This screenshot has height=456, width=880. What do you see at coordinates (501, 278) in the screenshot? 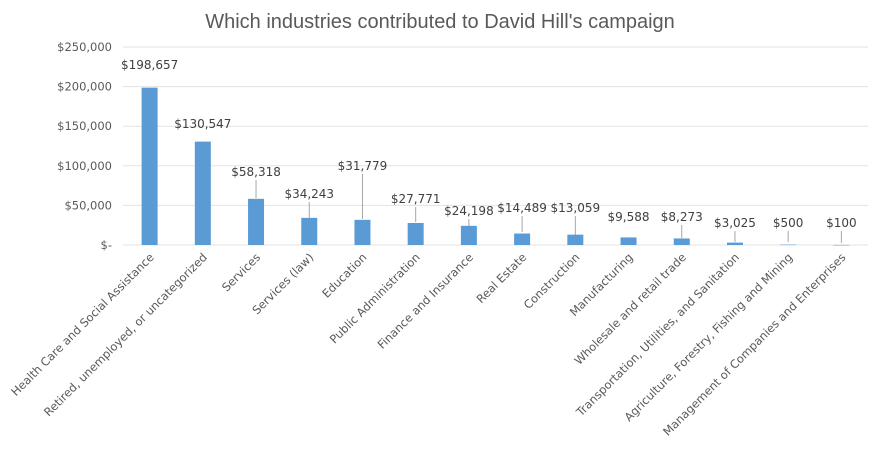
I see `category-label: Real Estate` at bounding box center [501, 278].